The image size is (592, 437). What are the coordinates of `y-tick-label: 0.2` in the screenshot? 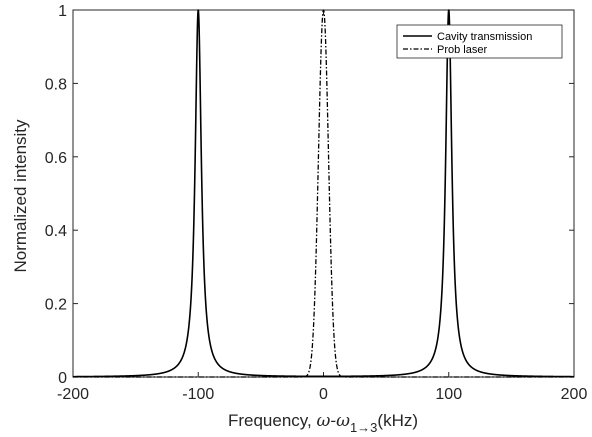 It's located at (56, 305).